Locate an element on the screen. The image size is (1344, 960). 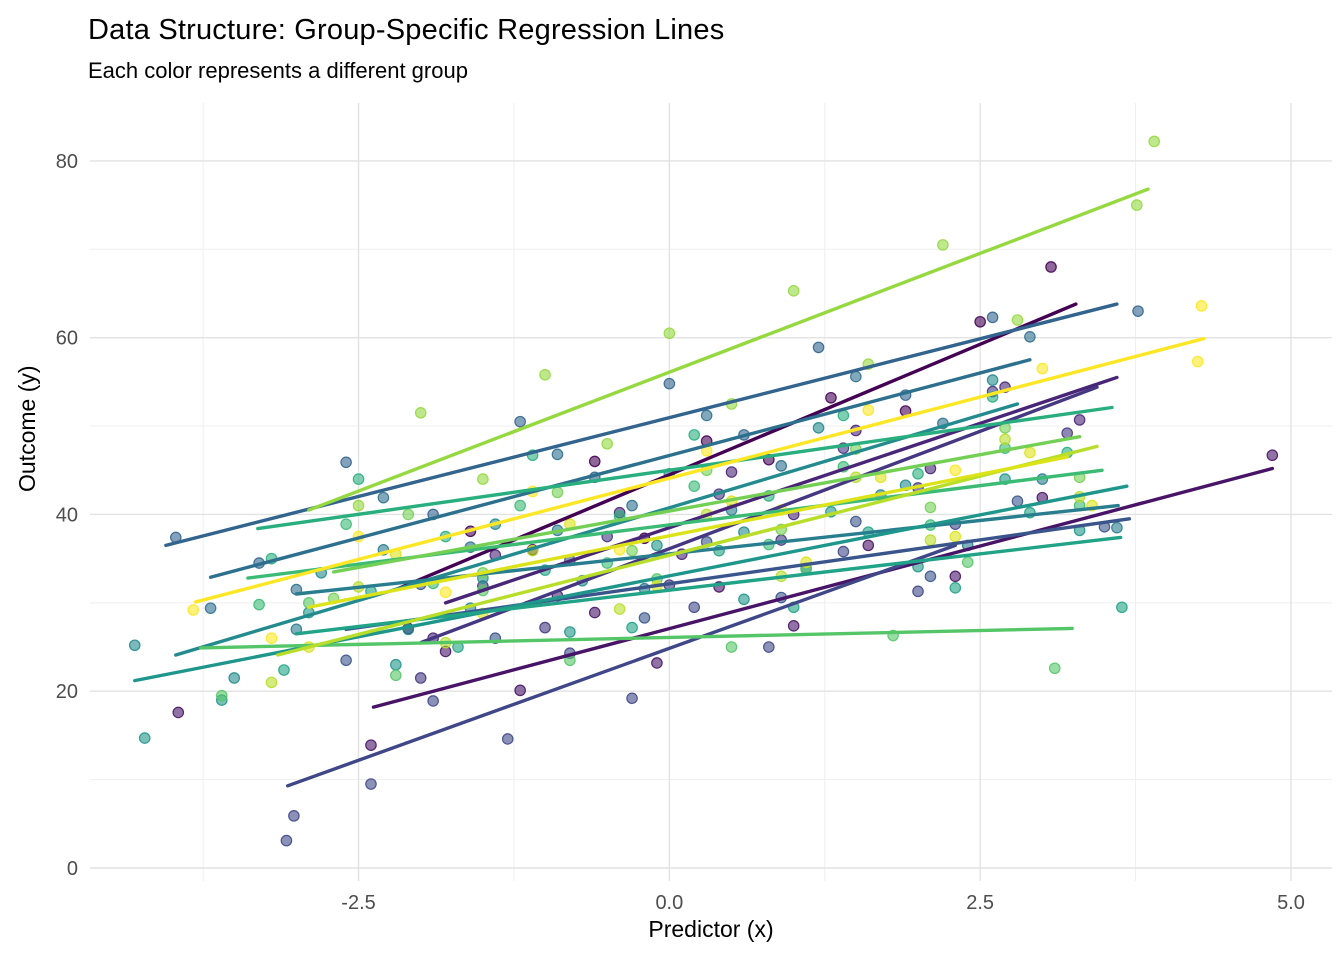
x-tick-label: -2.5 is located at coordinates (358, 903).